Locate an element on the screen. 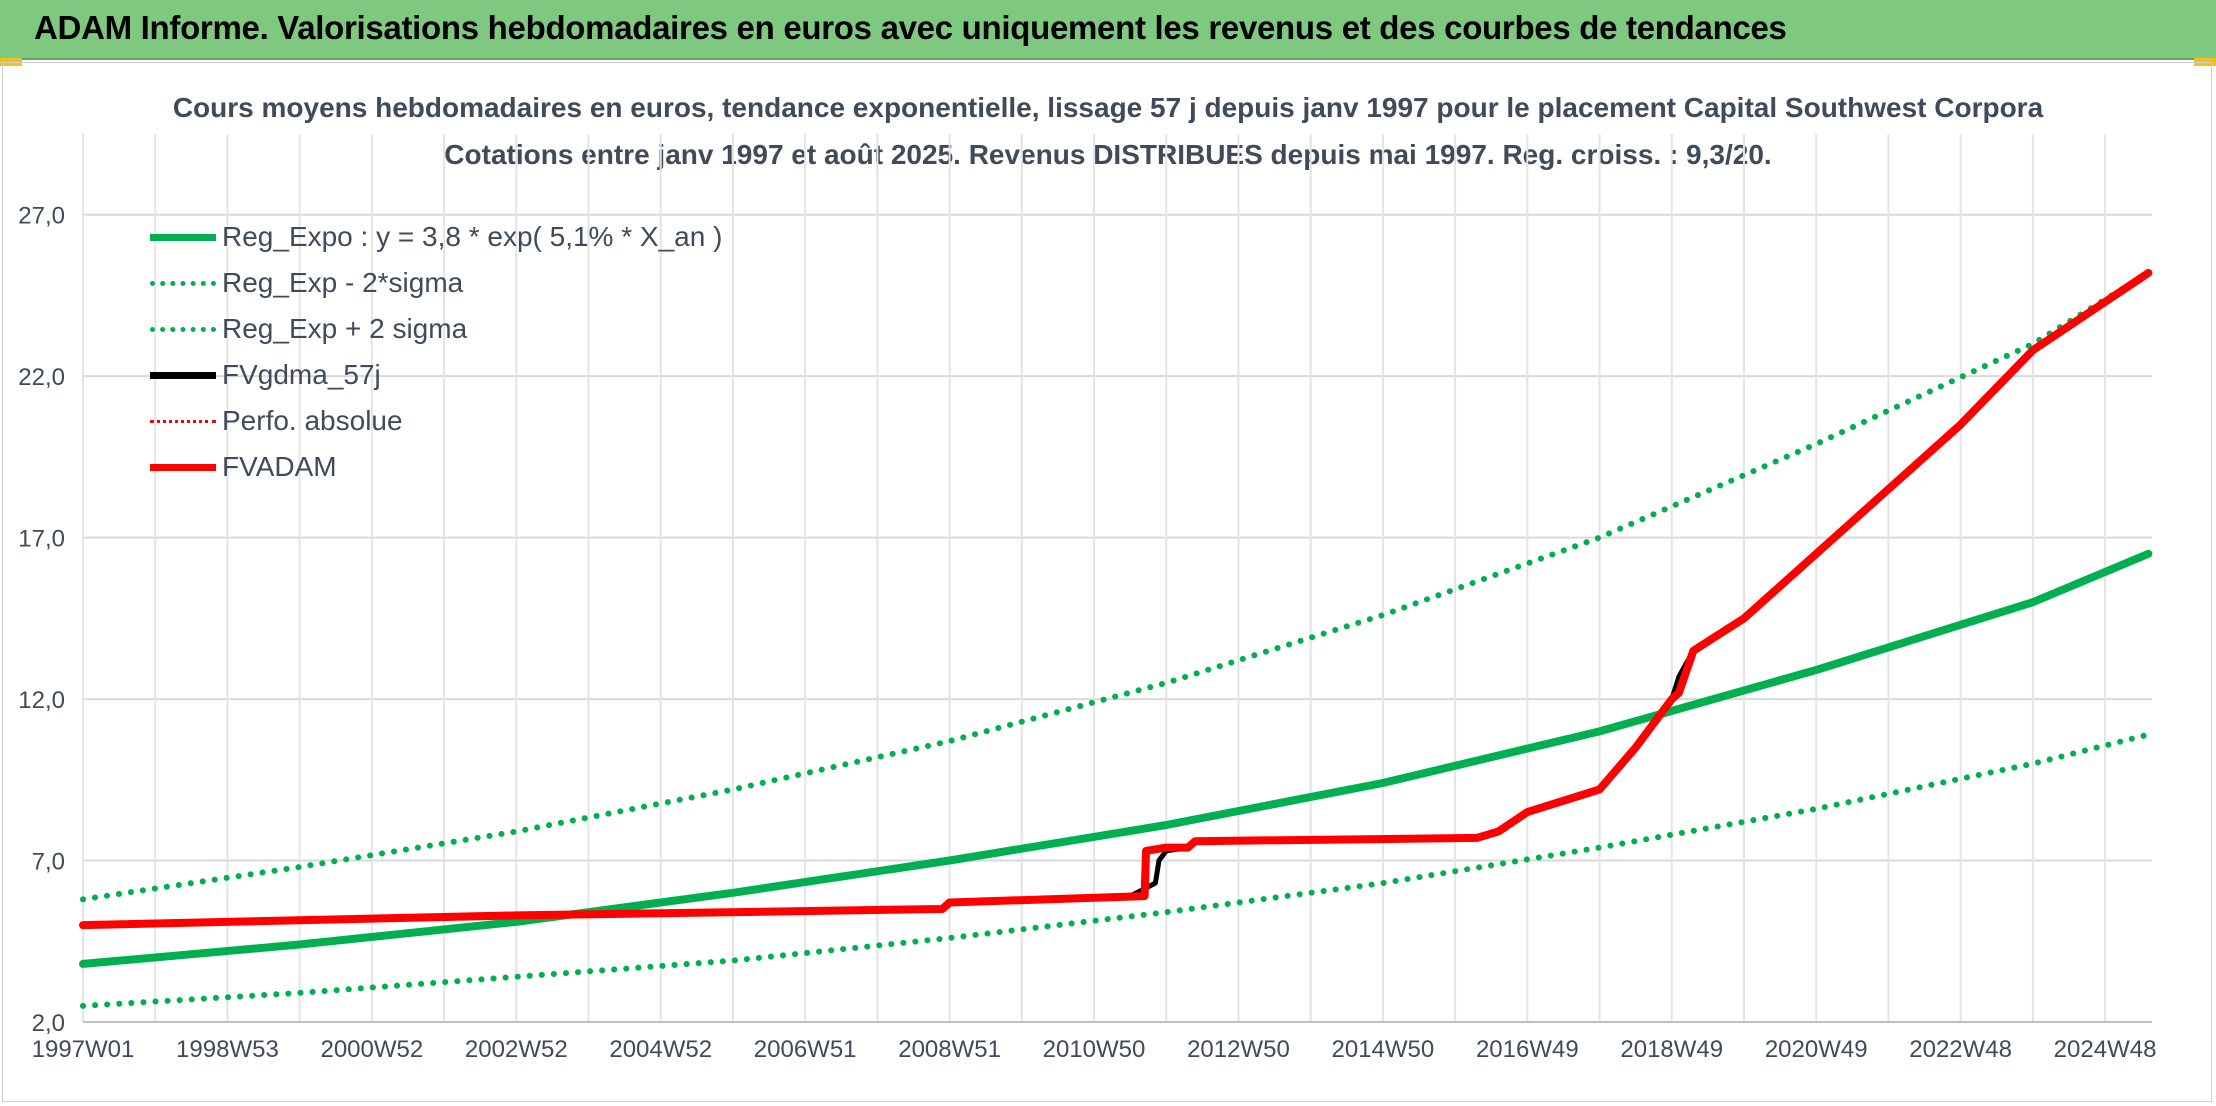  legend-item-reg-expo: Reg_Expo : y = 3,8 * exp( 5,1% * X_an ) is located at coordinates (436, 237).